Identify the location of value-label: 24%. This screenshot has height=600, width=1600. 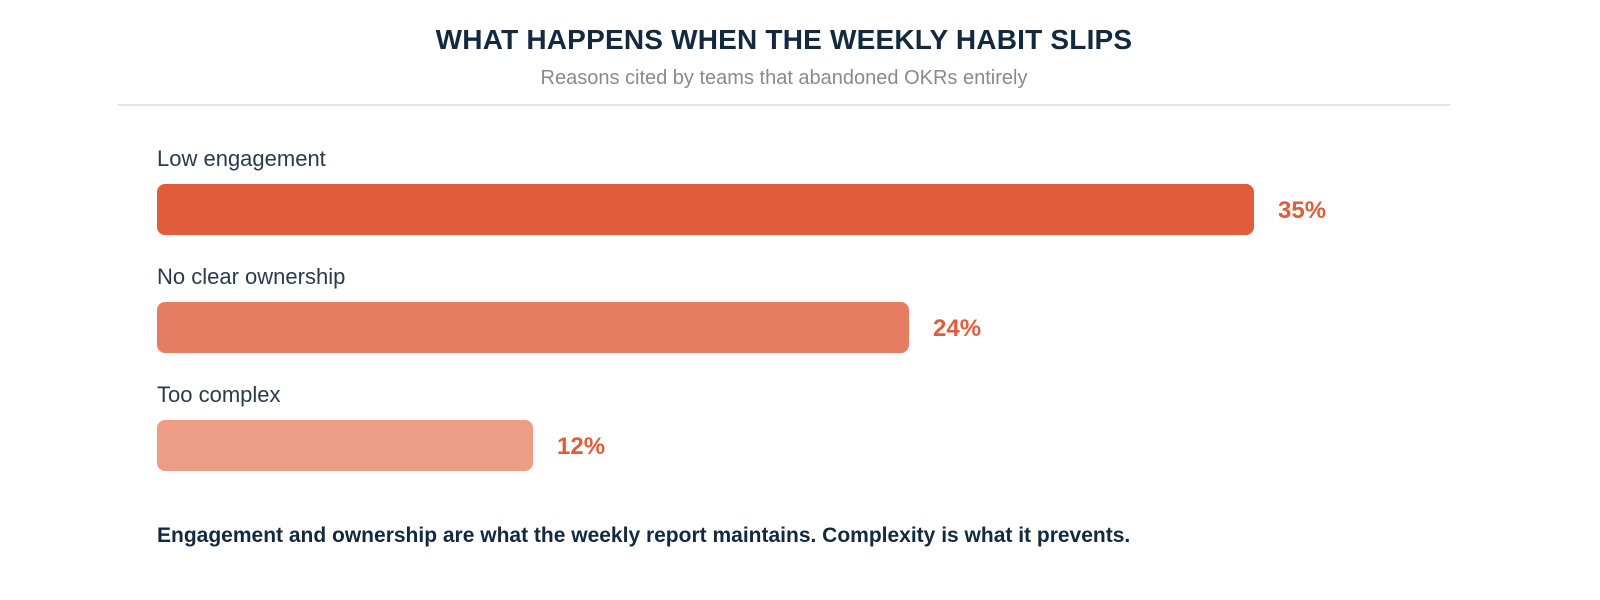
(957, 328).